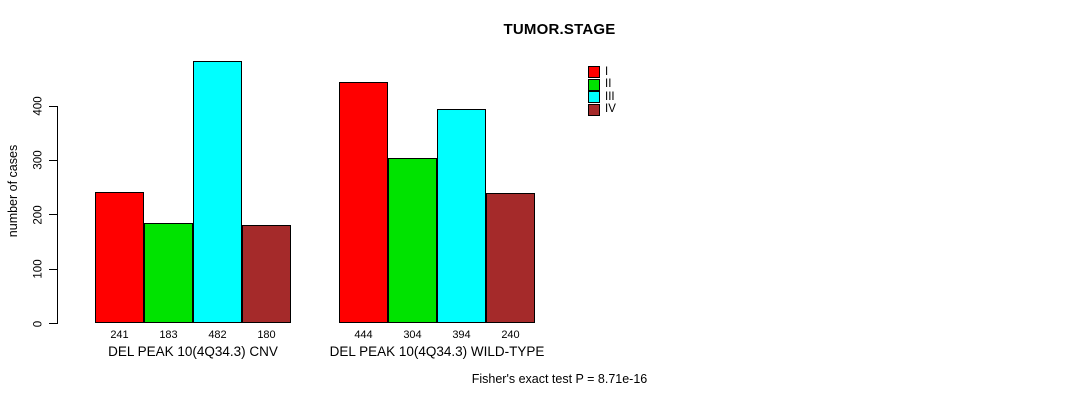 This screenshot has width=1090, height=400. I want to click on legend-label: II, so click(608, 84).